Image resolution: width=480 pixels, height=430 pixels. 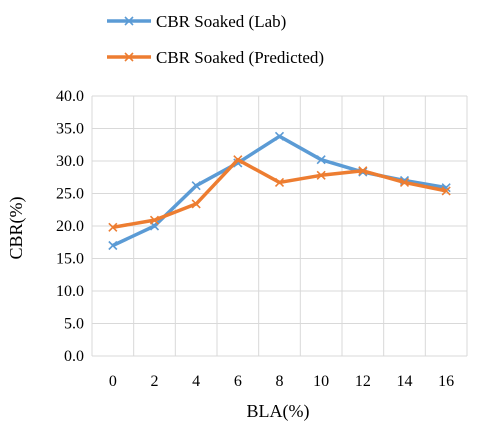 I want to click on y-tick-label: 0.0, so click(x=74, y=356).